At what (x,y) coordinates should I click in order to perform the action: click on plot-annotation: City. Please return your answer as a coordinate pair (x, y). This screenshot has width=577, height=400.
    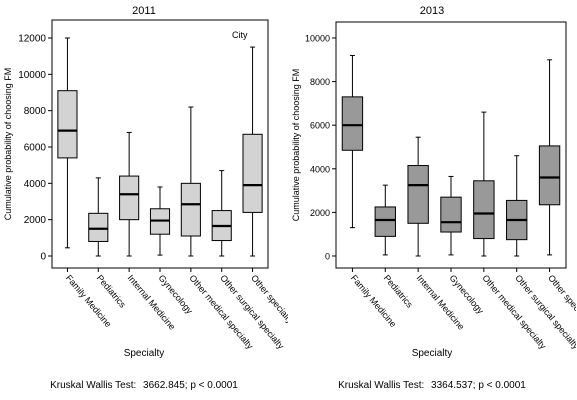
    Looking at the image, I should click on (240, 35).